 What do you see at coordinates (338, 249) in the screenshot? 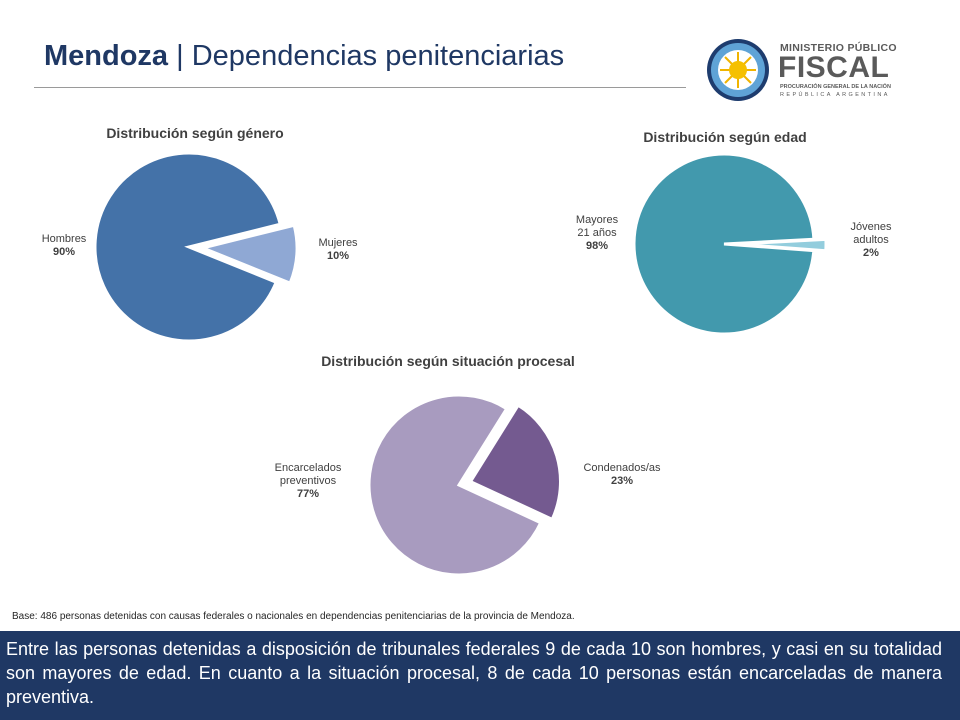
I see `slice-label-mujeres: Mujeres 10%` at bounding box center [338, 249].